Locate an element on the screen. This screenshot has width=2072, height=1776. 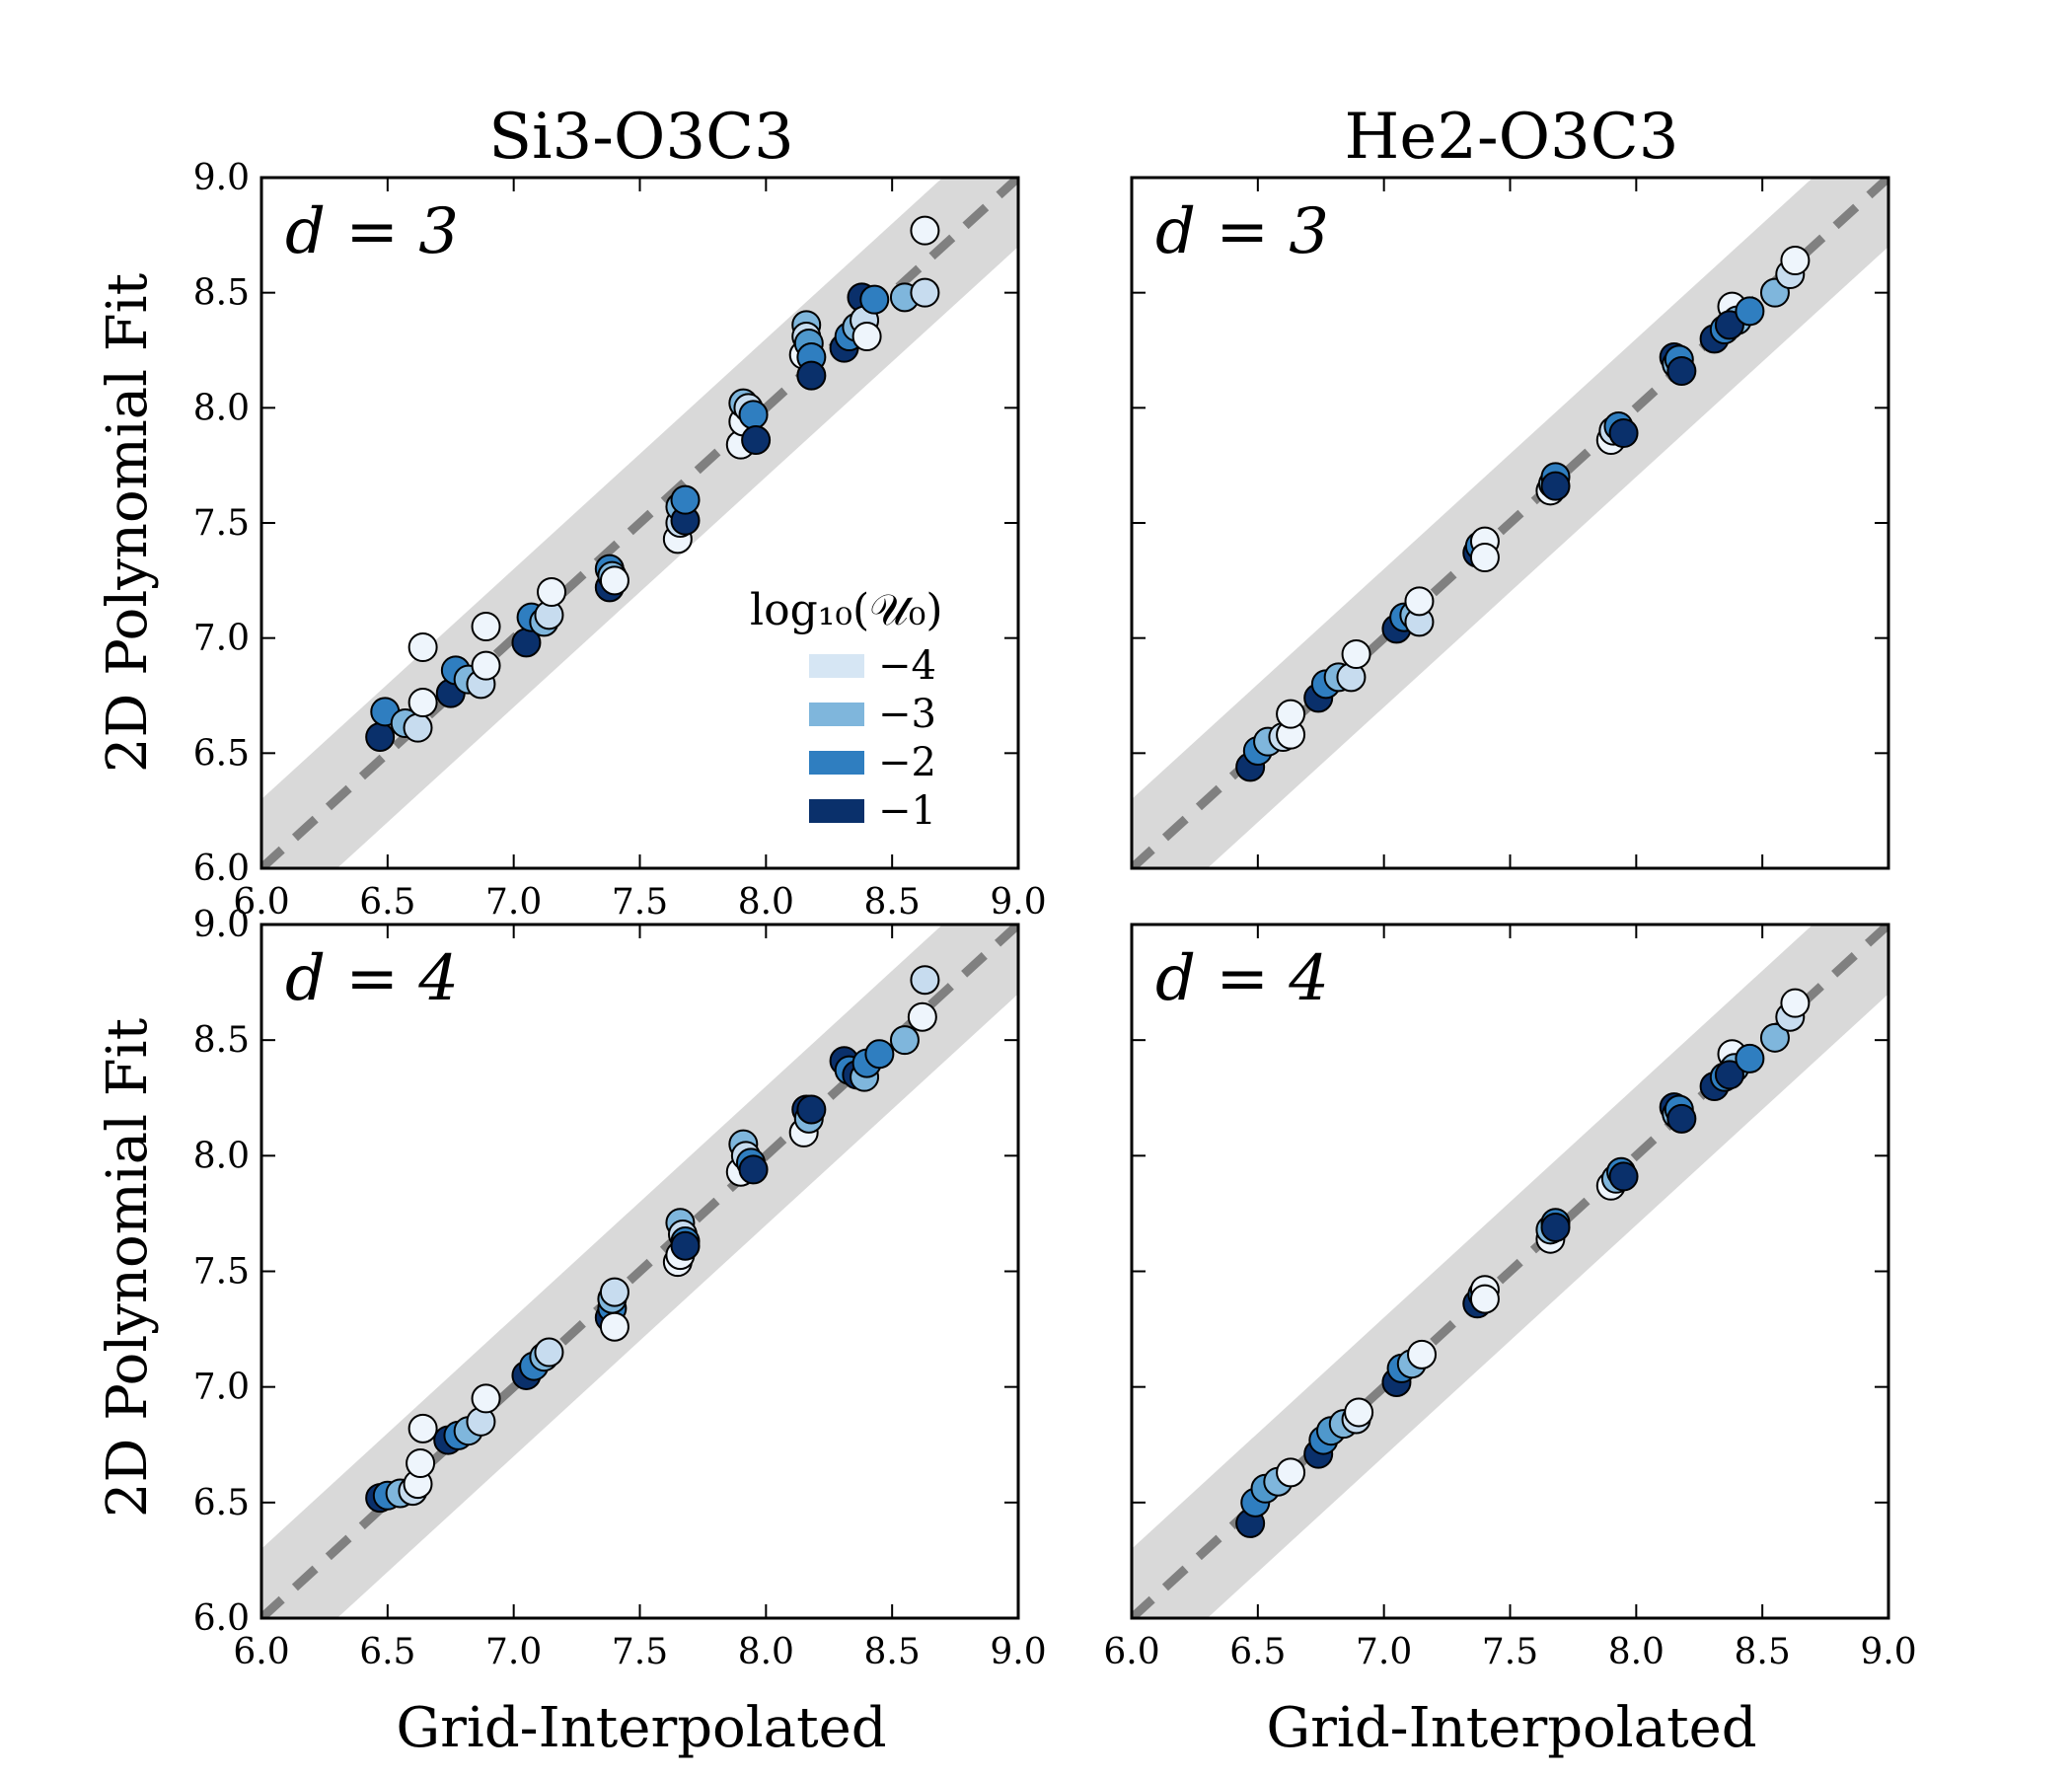
legend-title: log₁₀(𝒰₀) is located at coordinates (847, 610).